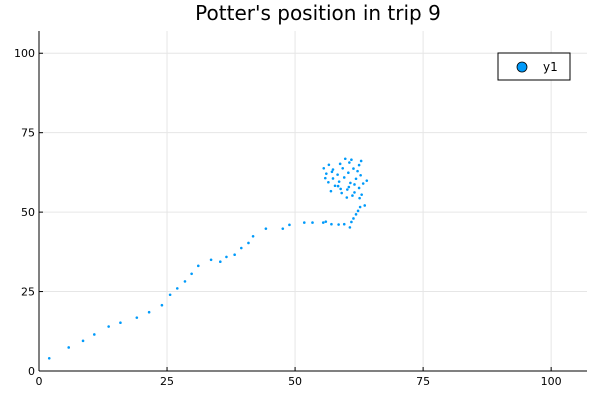  Describe the element at coordinates (551, 381) in the screenshot. I see `x-tick-label-4: 100` at that location.